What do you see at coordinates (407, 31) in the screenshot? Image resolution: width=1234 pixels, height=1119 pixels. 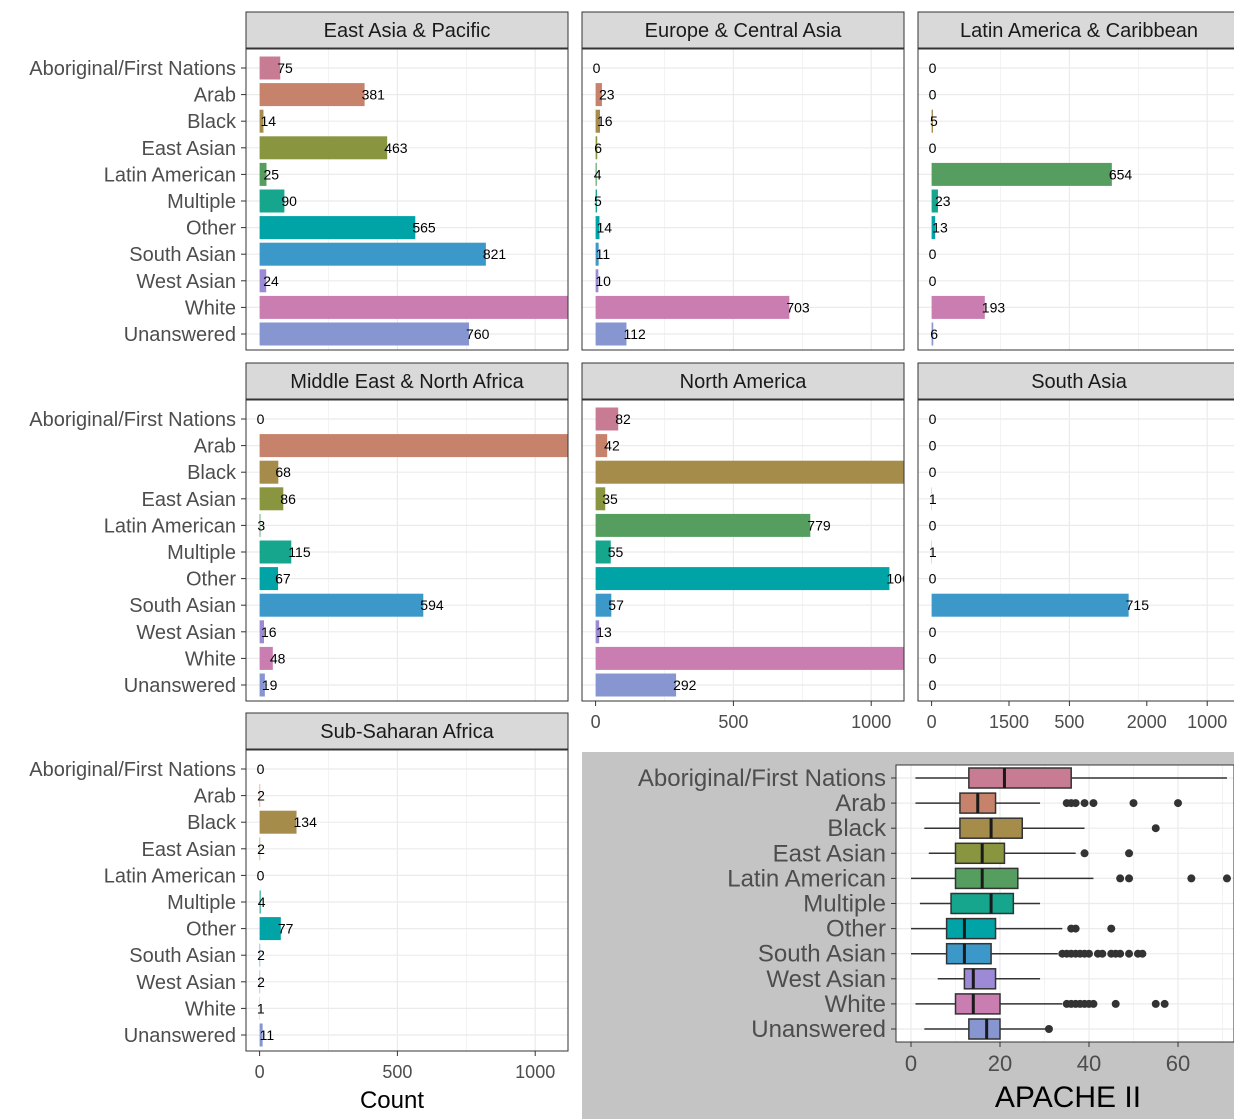 I see `facet-title: East Asia & Pacific` at bounding box center [407, 31].